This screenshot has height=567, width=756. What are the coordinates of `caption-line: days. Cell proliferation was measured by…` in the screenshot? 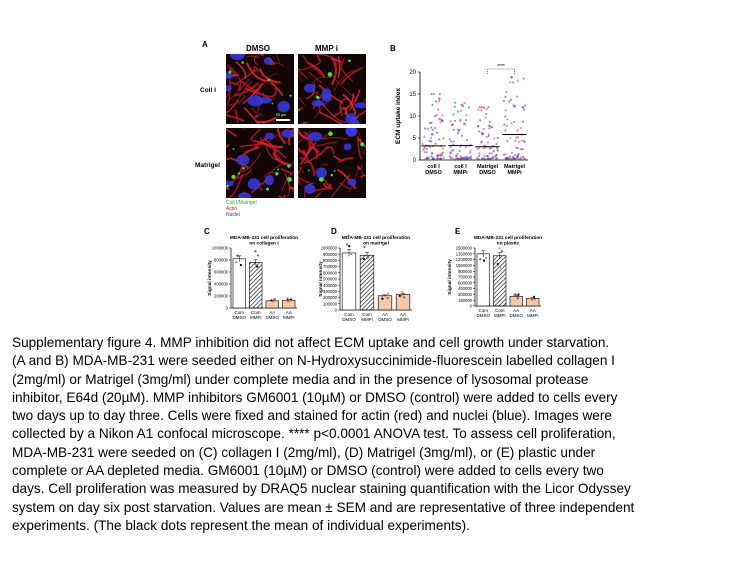 It's located at (321, 489).